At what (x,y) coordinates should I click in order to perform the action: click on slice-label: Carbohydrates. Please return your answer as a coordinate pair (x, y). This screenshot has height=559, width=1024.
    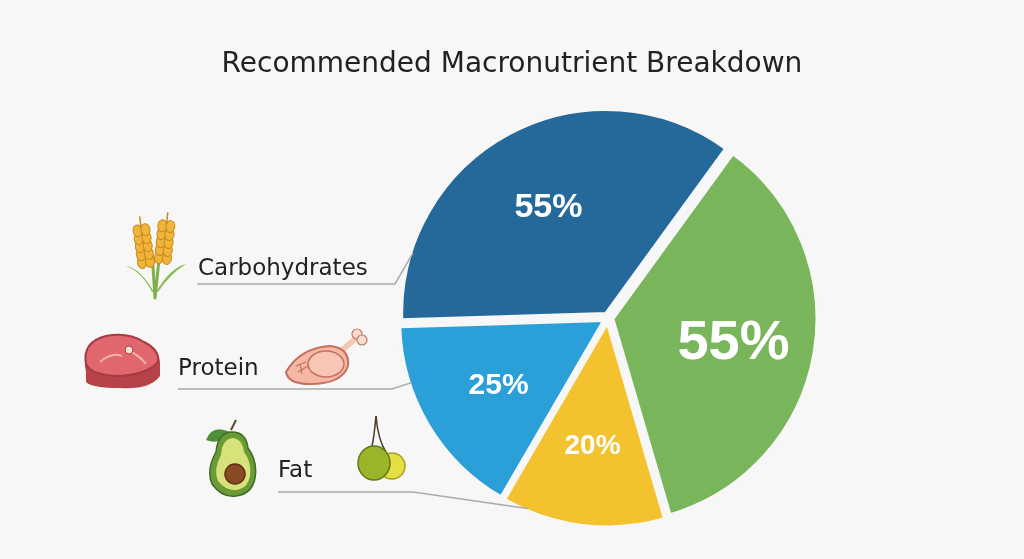
    Looking at the image, I should click on (283, 267).